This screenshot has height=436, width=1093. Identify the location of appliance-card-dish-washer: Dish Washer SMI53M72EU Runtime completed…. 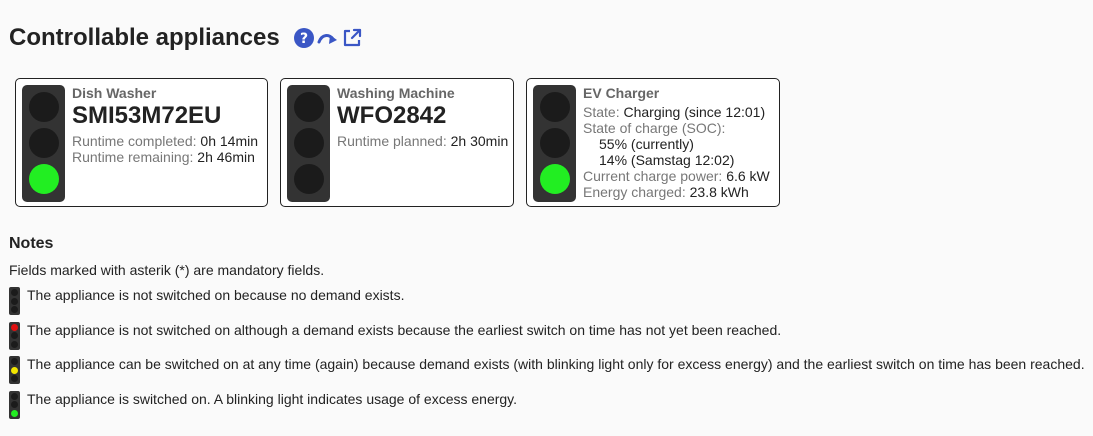
(141, 142).